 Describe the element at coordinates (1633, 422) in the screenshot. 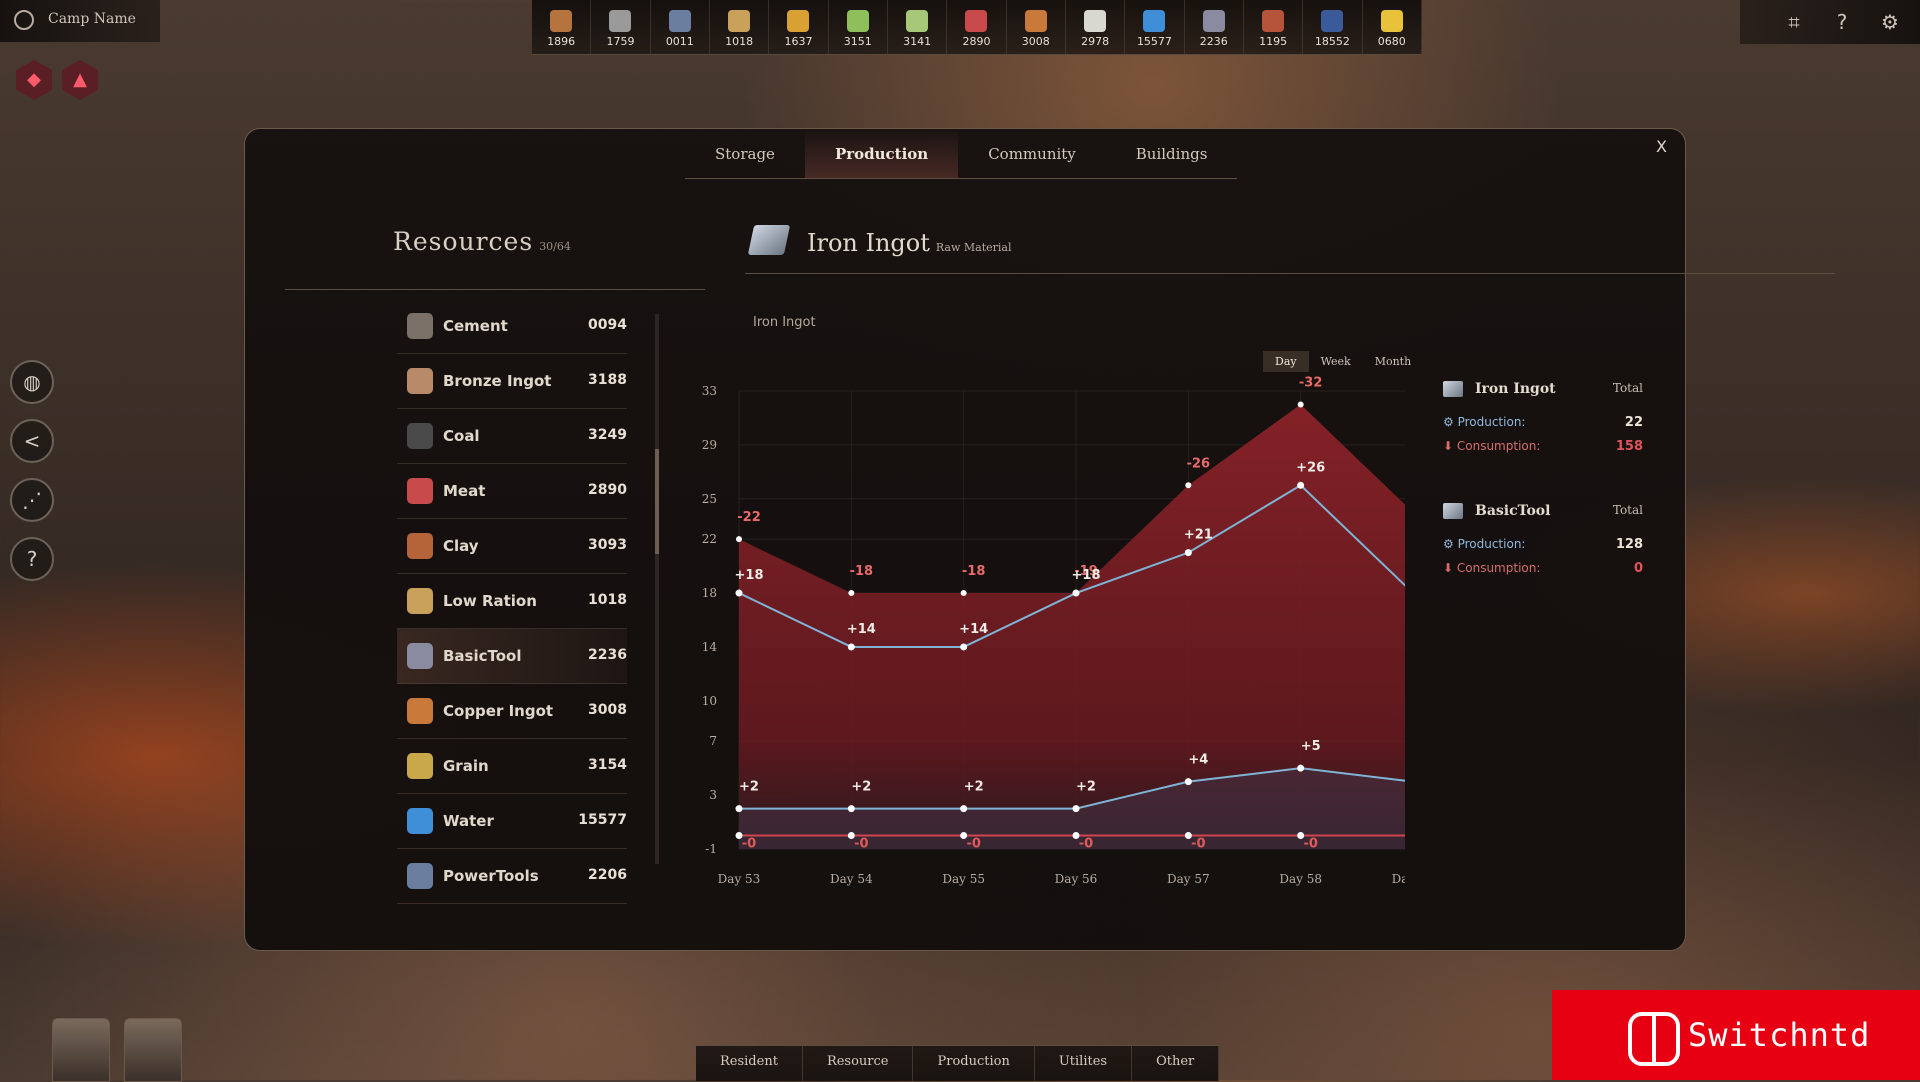

I see `legend-production-value: 22` at that location.